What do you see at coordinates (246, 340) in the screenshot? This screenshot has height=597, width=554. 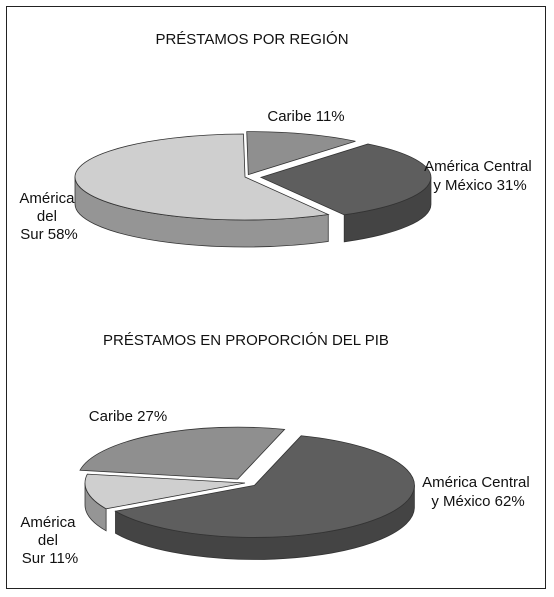 I see `chart2-title: PRÉSTAMOS EN PROPORCIÓN DEL PIB` at bounding box center [246, 340].